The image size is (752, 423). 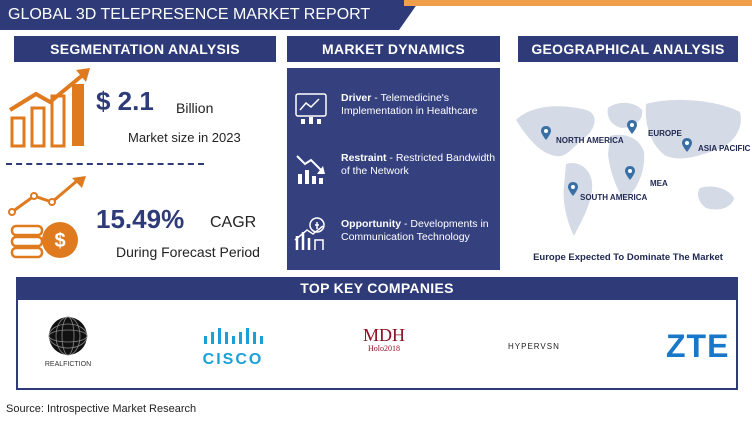 I want to click on market-size-unit: Billion, so click(x=195, y=108).